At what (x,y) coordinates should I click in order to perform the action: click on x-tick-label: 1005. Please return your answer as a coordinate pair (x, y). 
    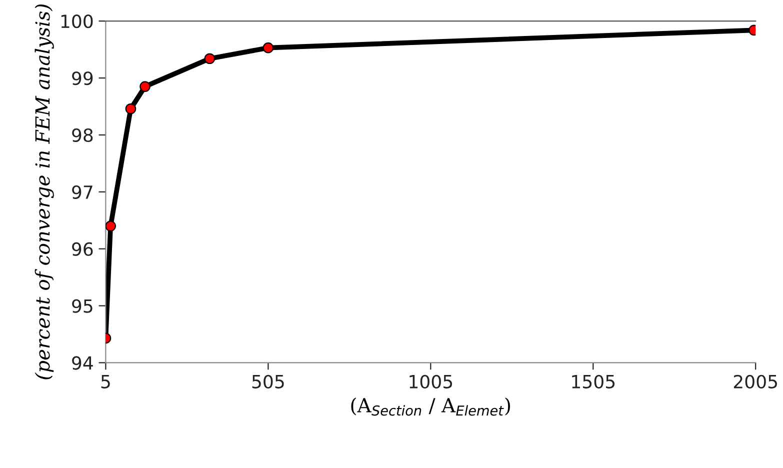
    Looking at the image, I should click on (431, 381).